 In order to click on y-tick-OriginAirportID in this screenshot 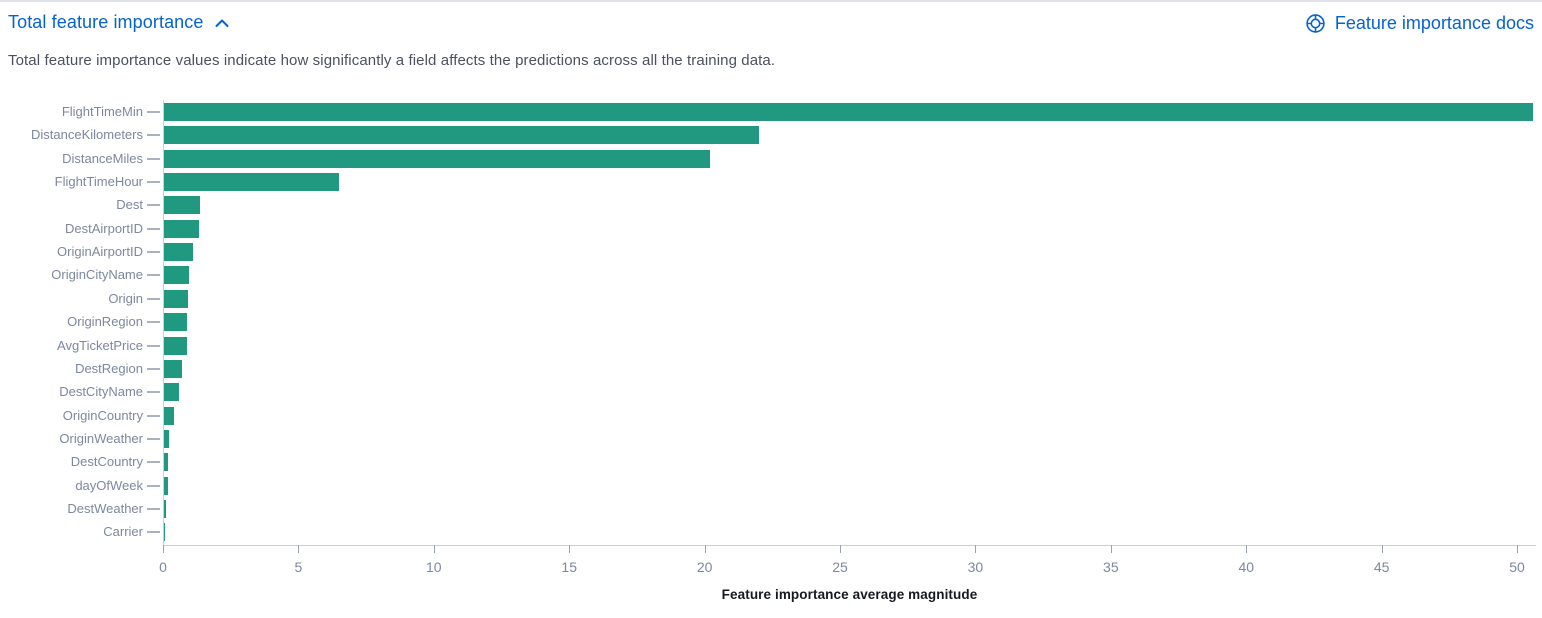, I will do `click(153, 252)`.